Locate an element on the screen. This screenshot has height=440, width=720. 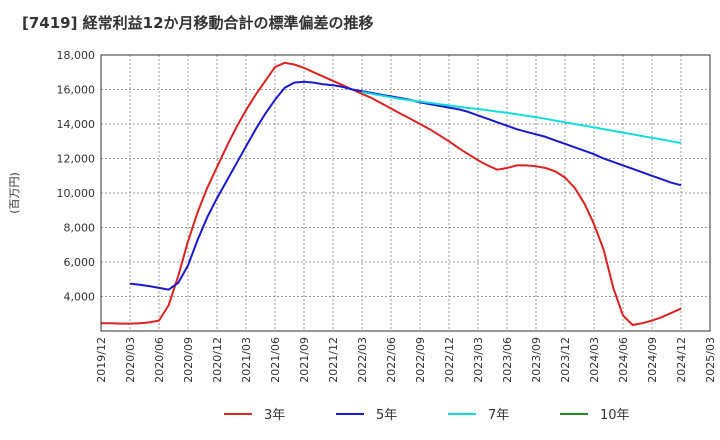
x-tick-label: 2022/09 is located at coordinates (420, 360).